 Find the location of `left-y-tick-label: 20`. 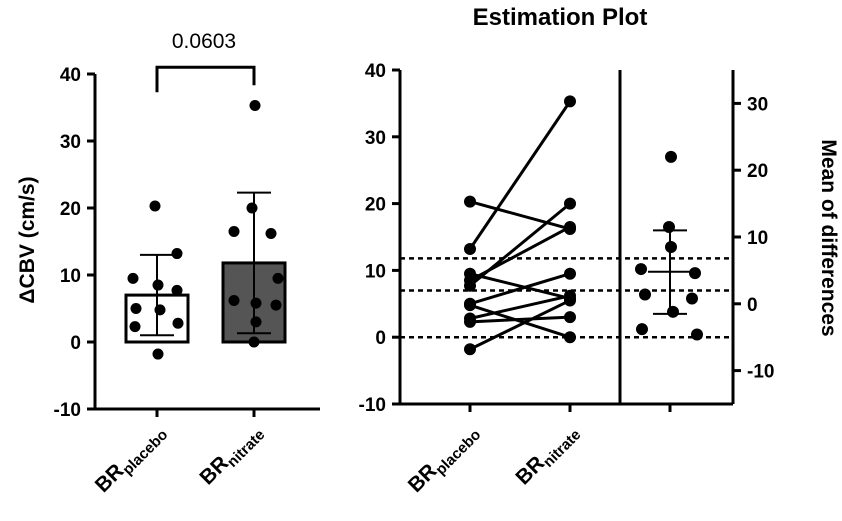

left-y-tick-label: 20 is located at coordinates (70, 209).